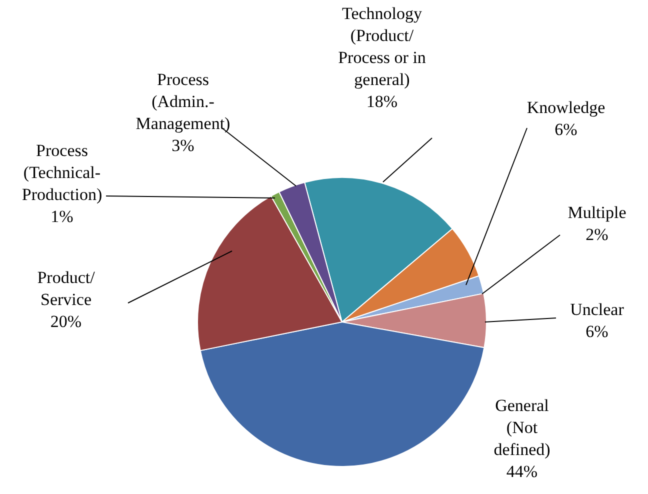 The width and height of the screenshot is (648, 494). I want to click on data-label: 20%, so click(66, 321).